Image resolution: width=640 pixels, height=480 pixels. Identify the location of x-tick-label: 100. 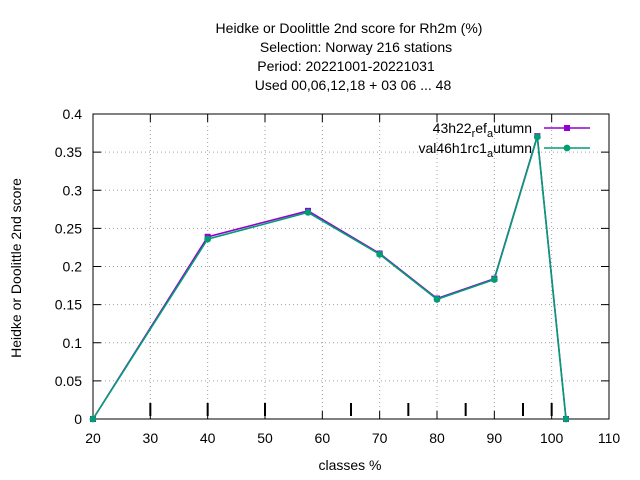
(552, 438).